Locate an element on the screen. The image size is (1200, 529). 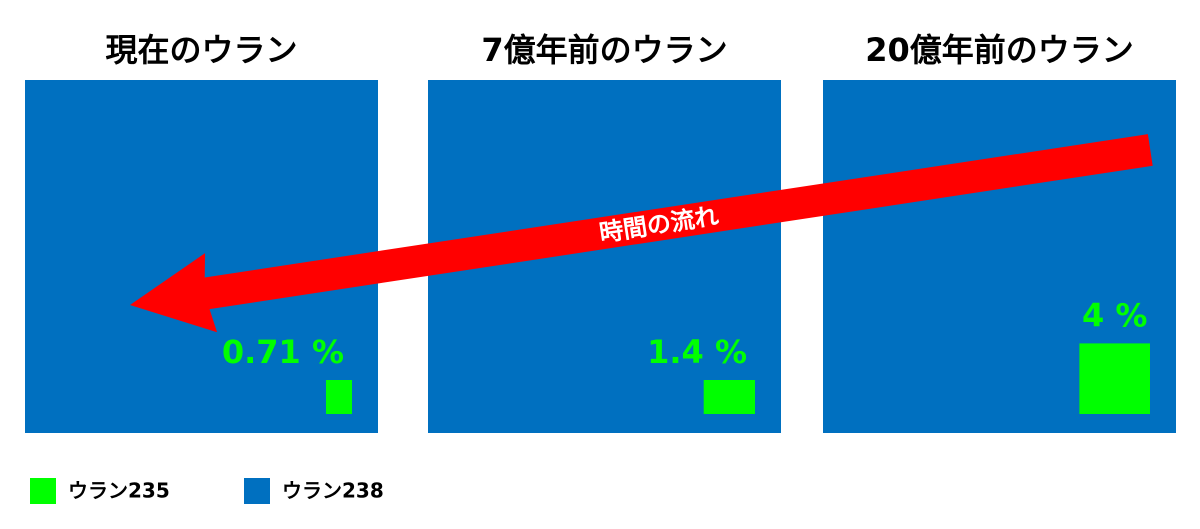
panel-title: 7億年前のウラン is located at coordinates (604, 50).